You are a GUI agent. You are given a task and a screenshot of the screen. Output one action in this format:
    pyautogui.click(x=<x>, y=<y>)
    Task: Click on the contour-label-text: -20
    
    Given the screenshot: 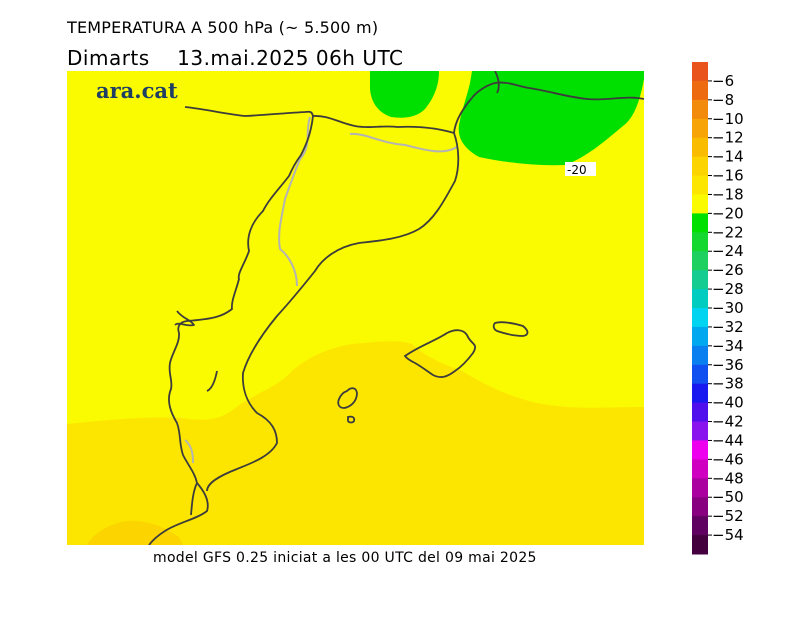 What is the action you would take?
    pyautogui.click(x=577, y=170)
    